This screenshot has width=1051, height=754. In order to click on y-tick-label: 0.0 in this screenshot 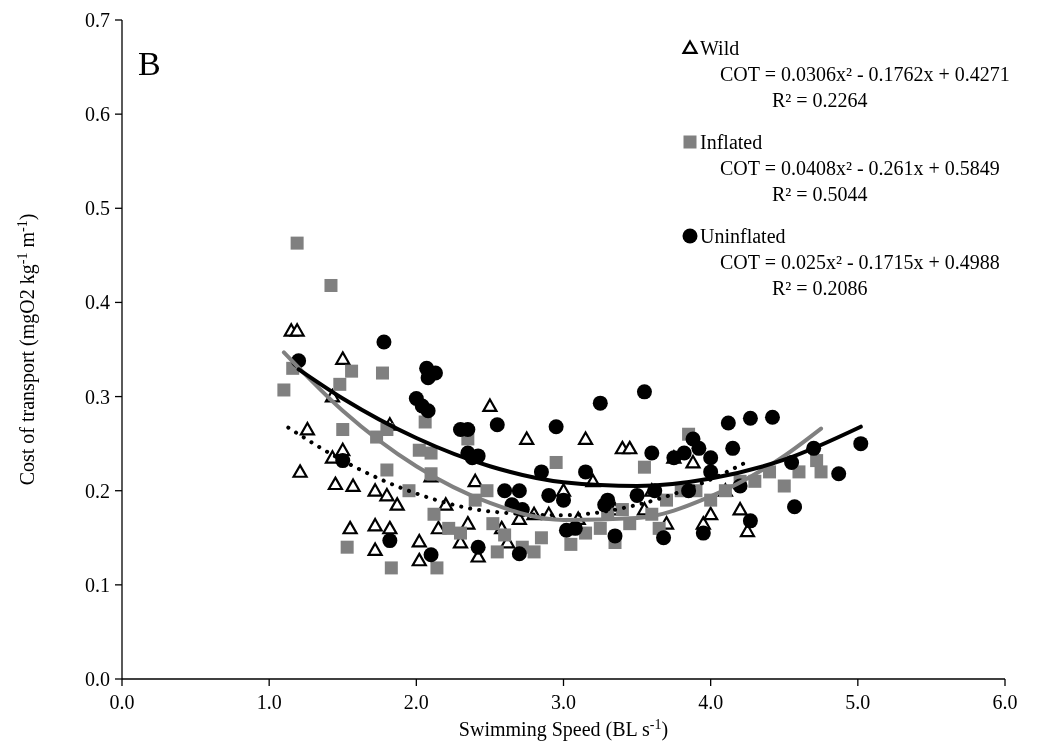, I will do `click(97, 679)`.